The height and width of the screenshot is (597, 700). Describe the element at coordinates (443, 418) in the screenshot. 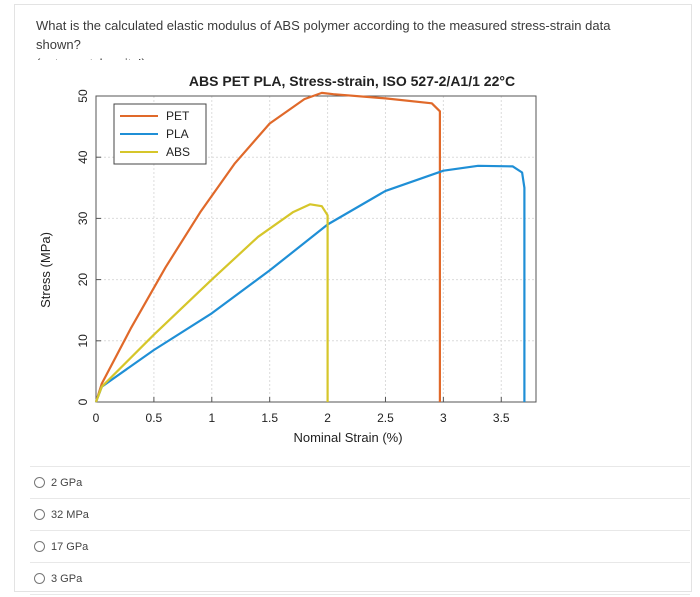

I see `x-tick-label: 3` at that location.